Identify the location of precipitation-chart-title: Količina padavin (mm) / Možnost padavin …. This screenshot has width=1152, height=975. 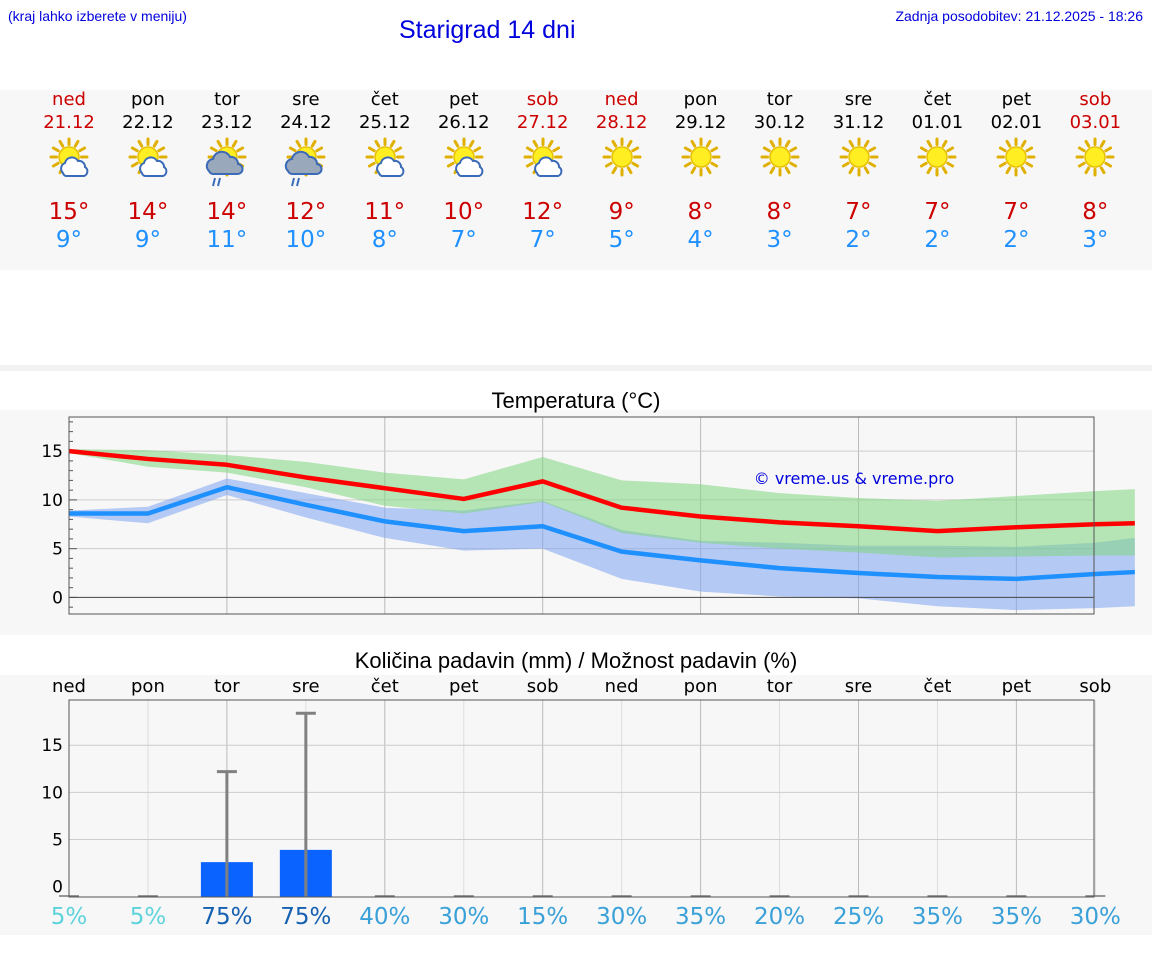
(576, 660).